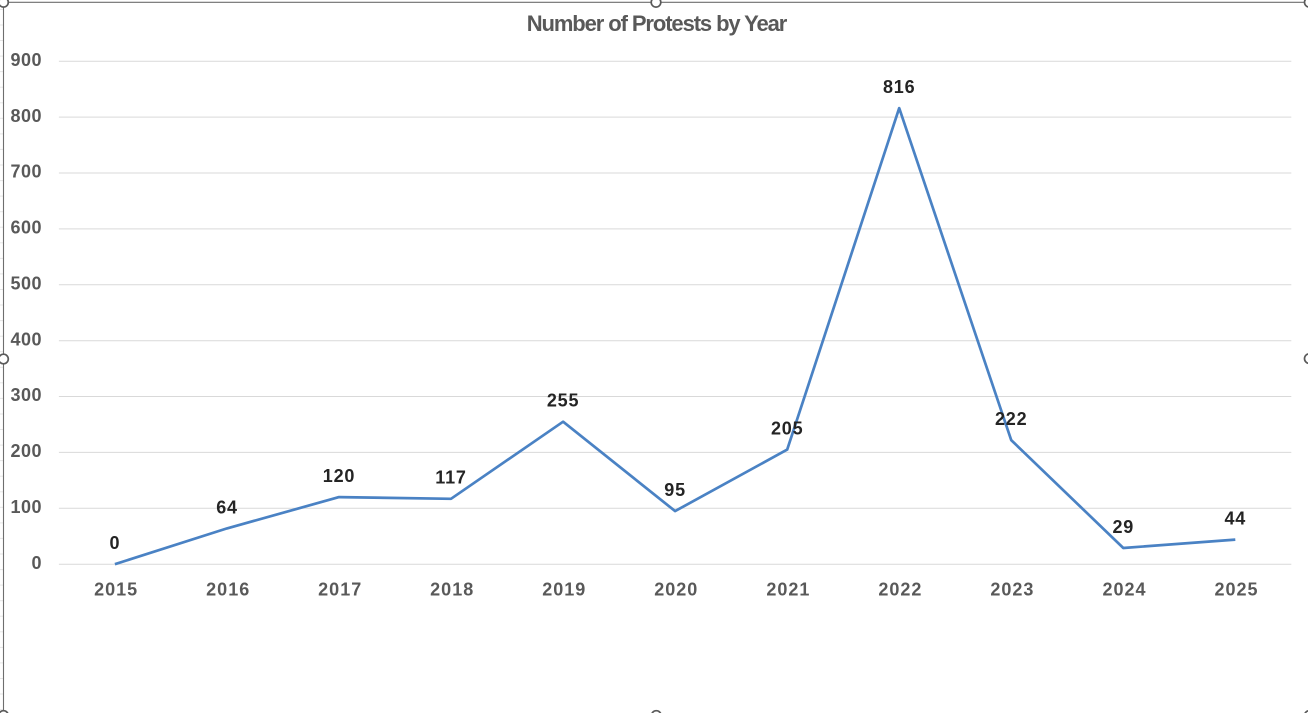 This screenshot has height=713, width=1308. What do you see at coordinates (899, 87) in the screenshot?
I see `svg-text: 816` at bounding box center [899, 87].